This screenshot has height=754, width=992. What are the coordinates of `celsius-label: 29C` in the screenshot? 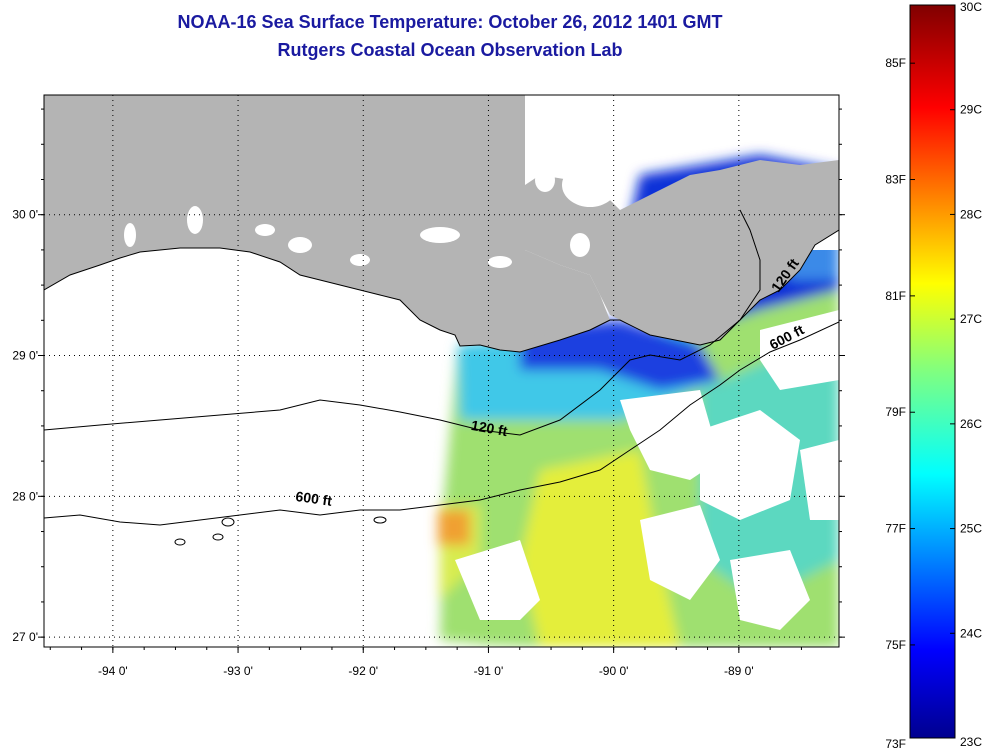 It's located at (971, 110).